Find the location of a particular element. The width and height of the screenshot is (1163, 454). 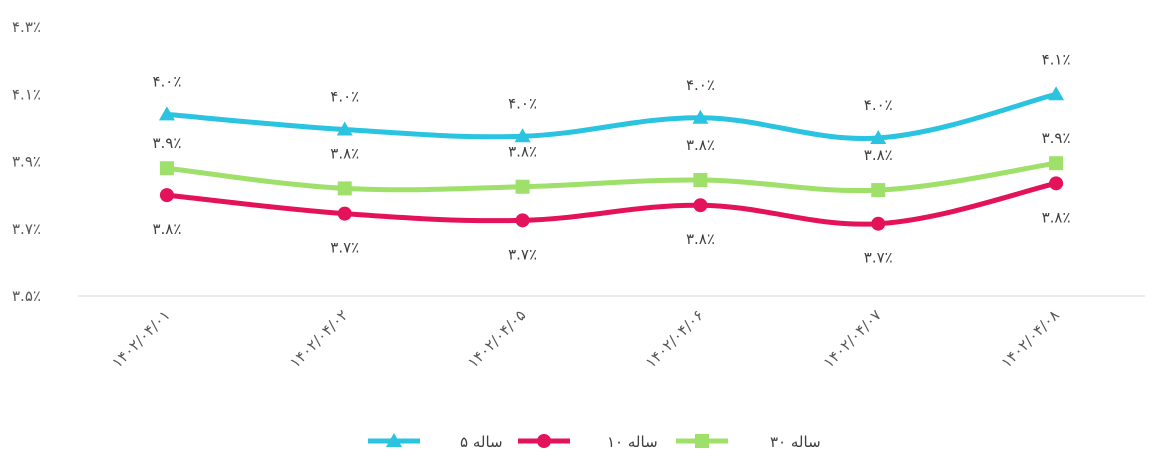

y-tick-label: ۳.۹٪ is located at coordinates (26, 162).